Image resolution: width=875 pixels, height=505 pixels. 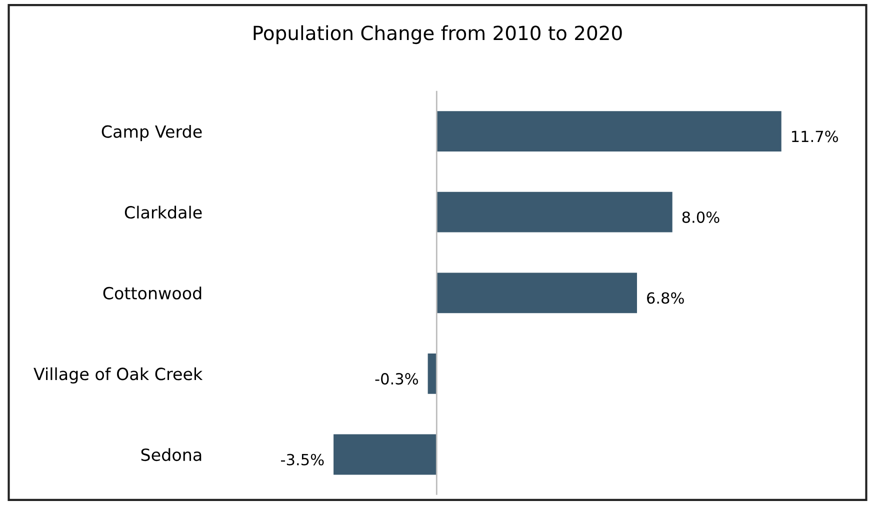 I want to click on data-label: 11.7%, so click(x=815, y=136).